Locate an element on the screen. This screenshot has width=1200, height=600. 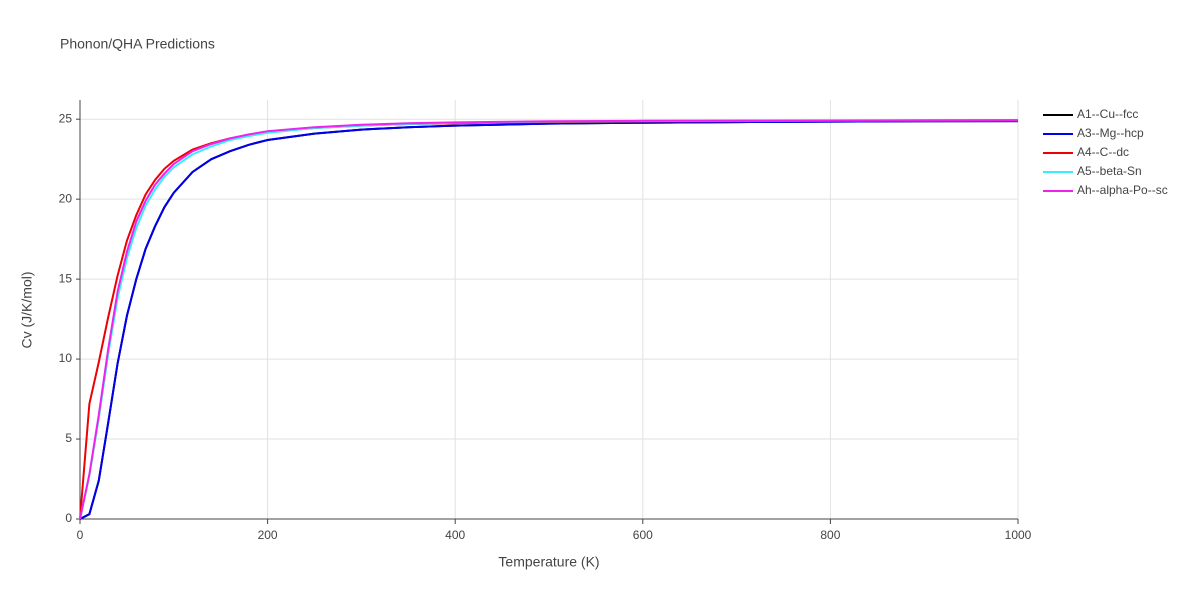
y-axis-label: Cv (J/K/mol) is located at coordinates (27, 310).